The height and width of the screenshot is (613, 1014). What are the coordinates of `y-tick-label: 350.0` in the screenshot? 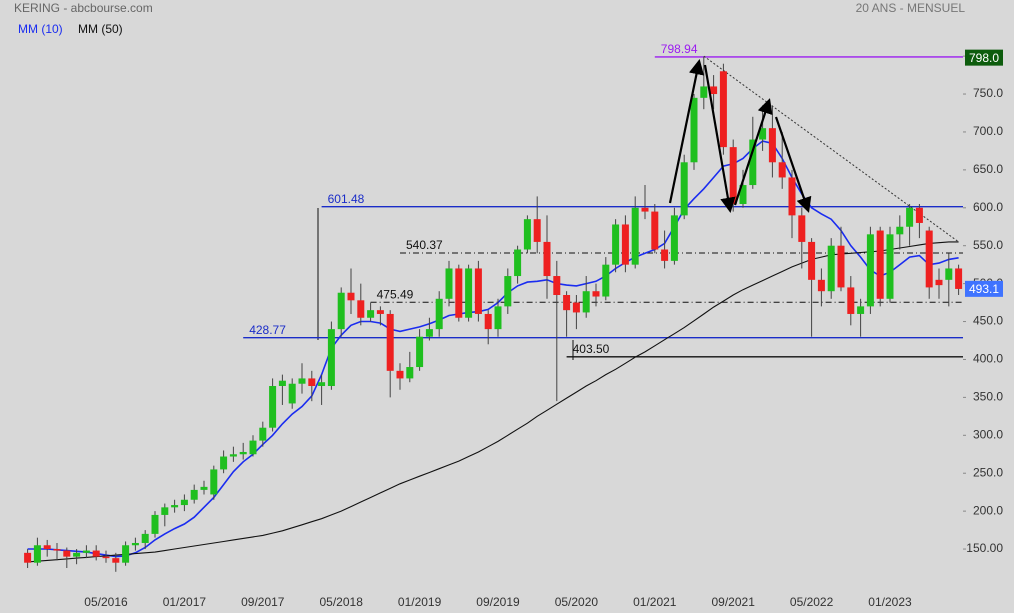 It's located at (988, 397).